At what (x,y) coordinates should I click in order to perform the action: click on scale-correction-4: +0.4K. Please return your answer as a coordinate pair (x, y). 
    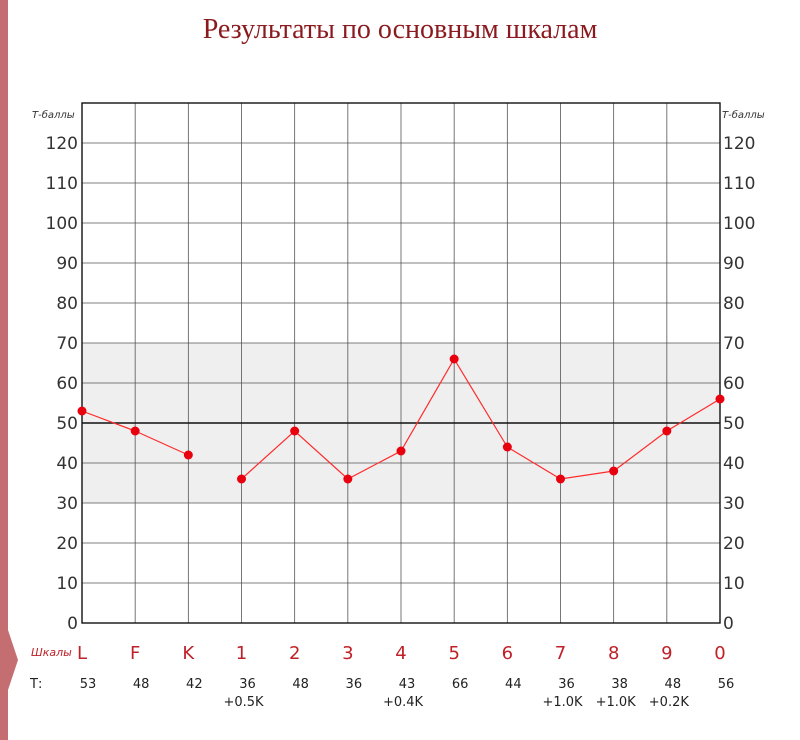
    Looking at the image, I should click on (403, 702).